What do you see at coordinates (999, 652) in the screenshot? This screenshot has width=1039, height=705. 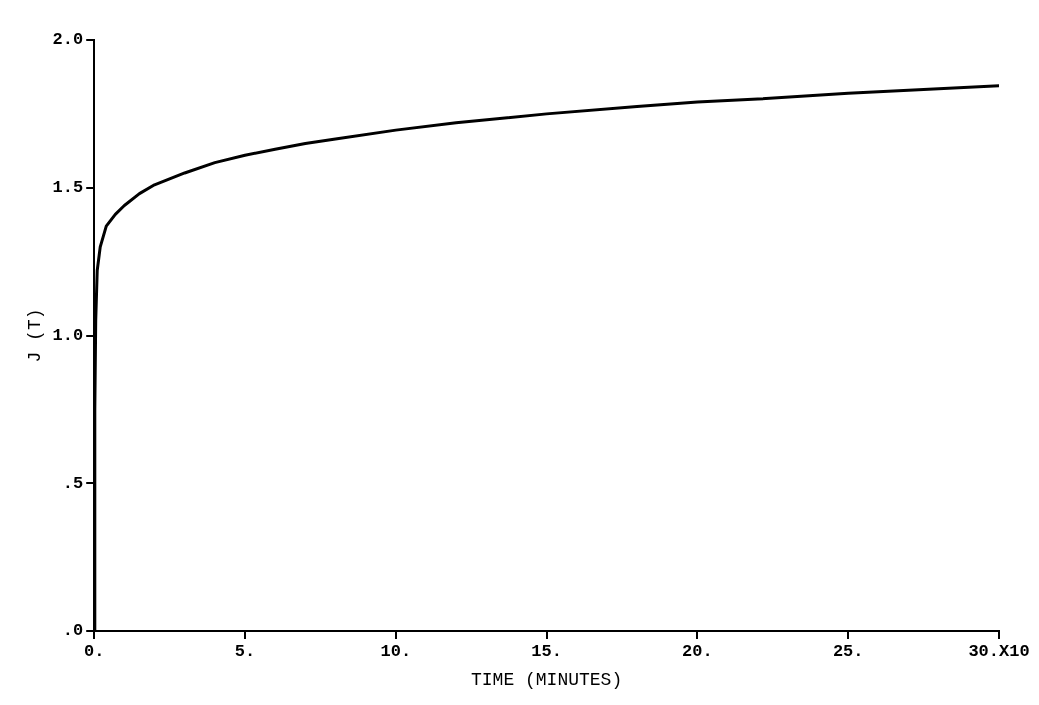 I see `x-tick-label: 30.X10` at bounding box center [999, 652].